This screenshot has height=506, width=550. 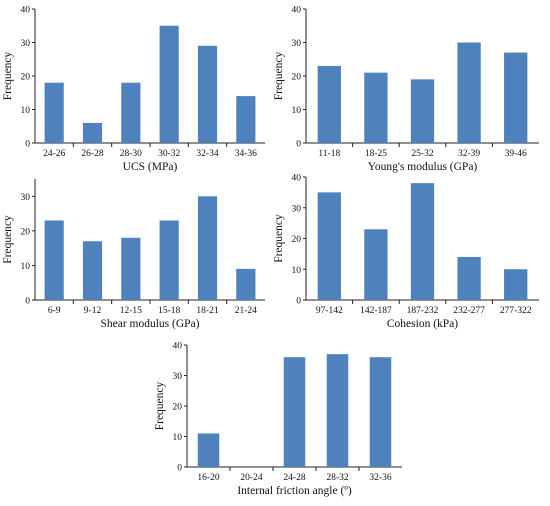 I want to click on x-tick-label: 24-26, so click(x=54, y=154).